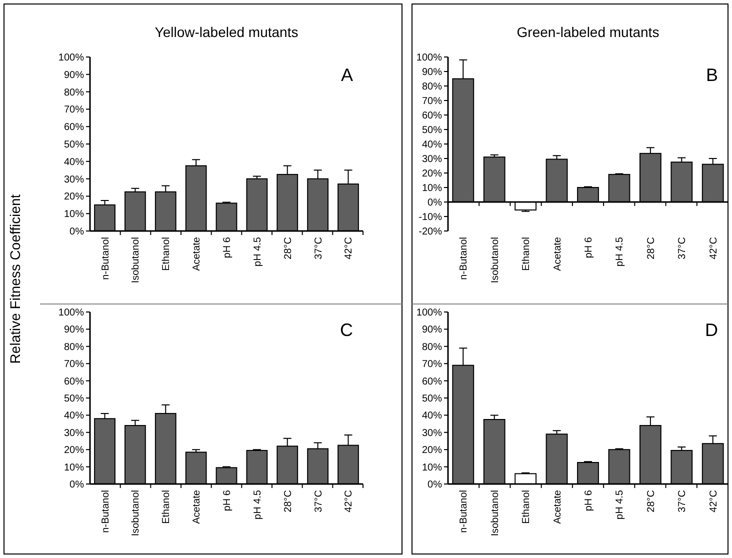 The width and height of the screenshot is (732, 558). What do you see at coordinates (430, 217) in the screenshot?
I see `y-tick-label: -10%` at bounding box center [430, 217].